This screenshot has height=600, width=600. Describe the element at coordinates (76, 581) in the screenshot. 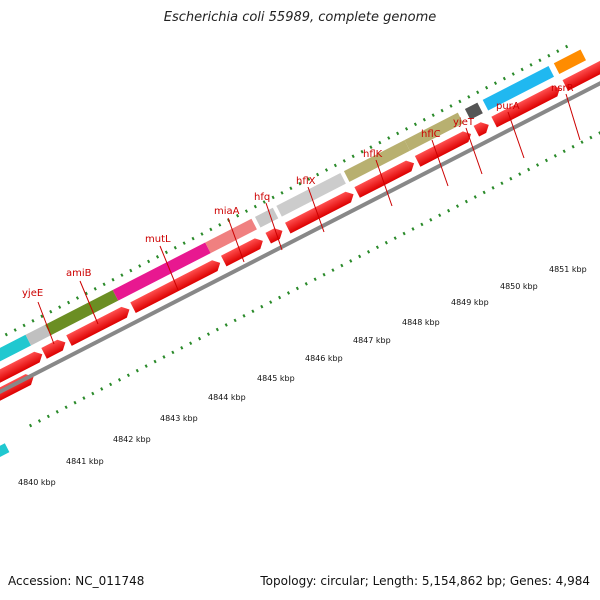

I see `accession-text: Accession: NC_011748` at that location.